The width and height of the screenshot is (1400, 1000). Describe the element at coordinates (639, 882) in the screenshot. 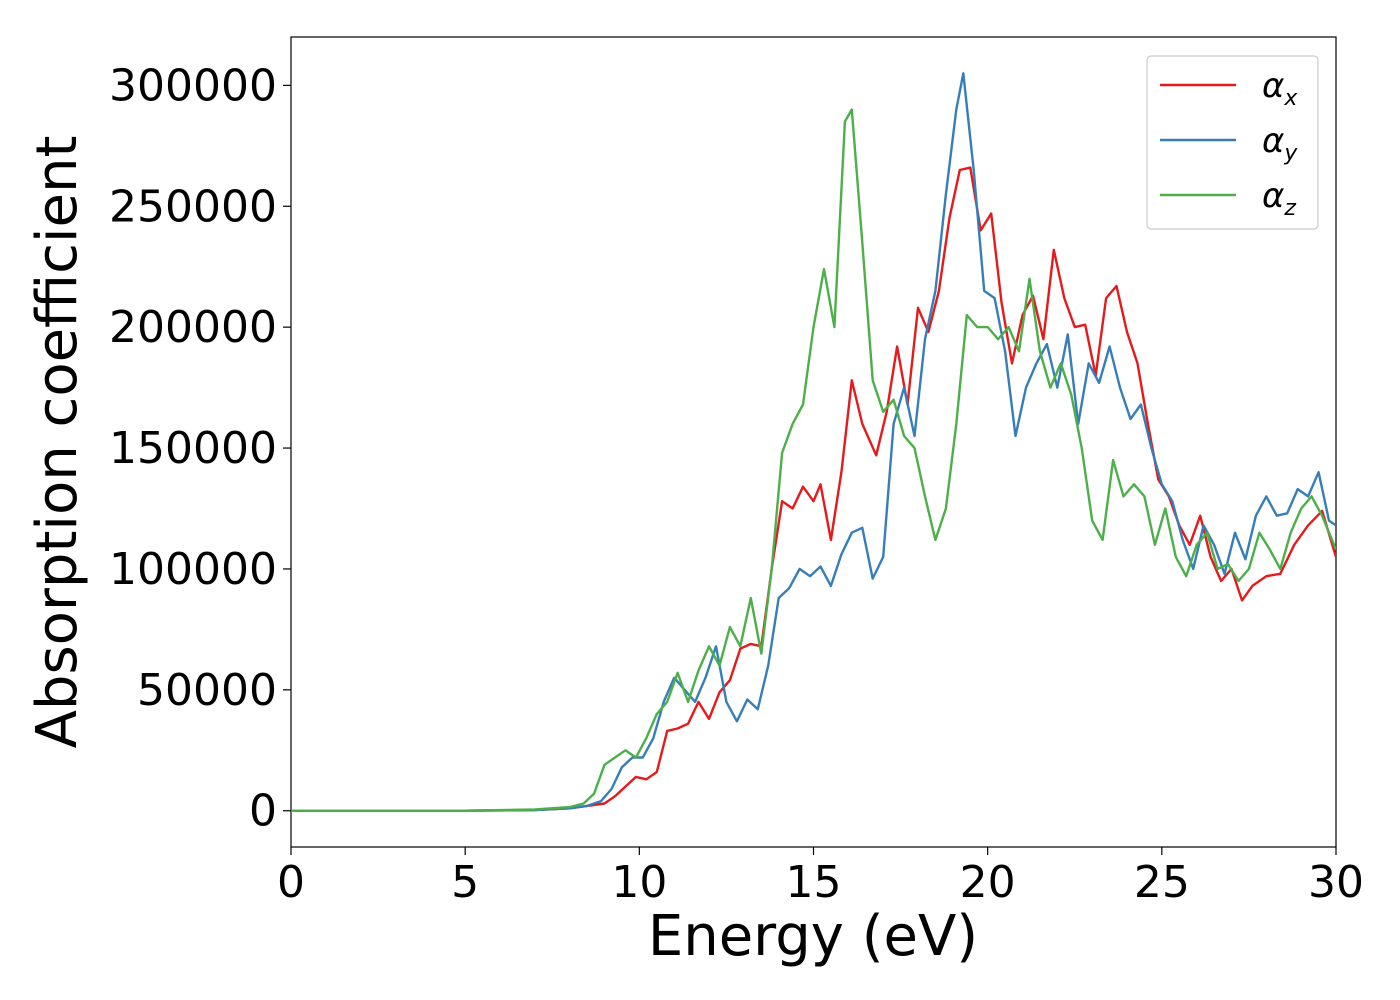

I see `x-tick-label: 10` at that location.